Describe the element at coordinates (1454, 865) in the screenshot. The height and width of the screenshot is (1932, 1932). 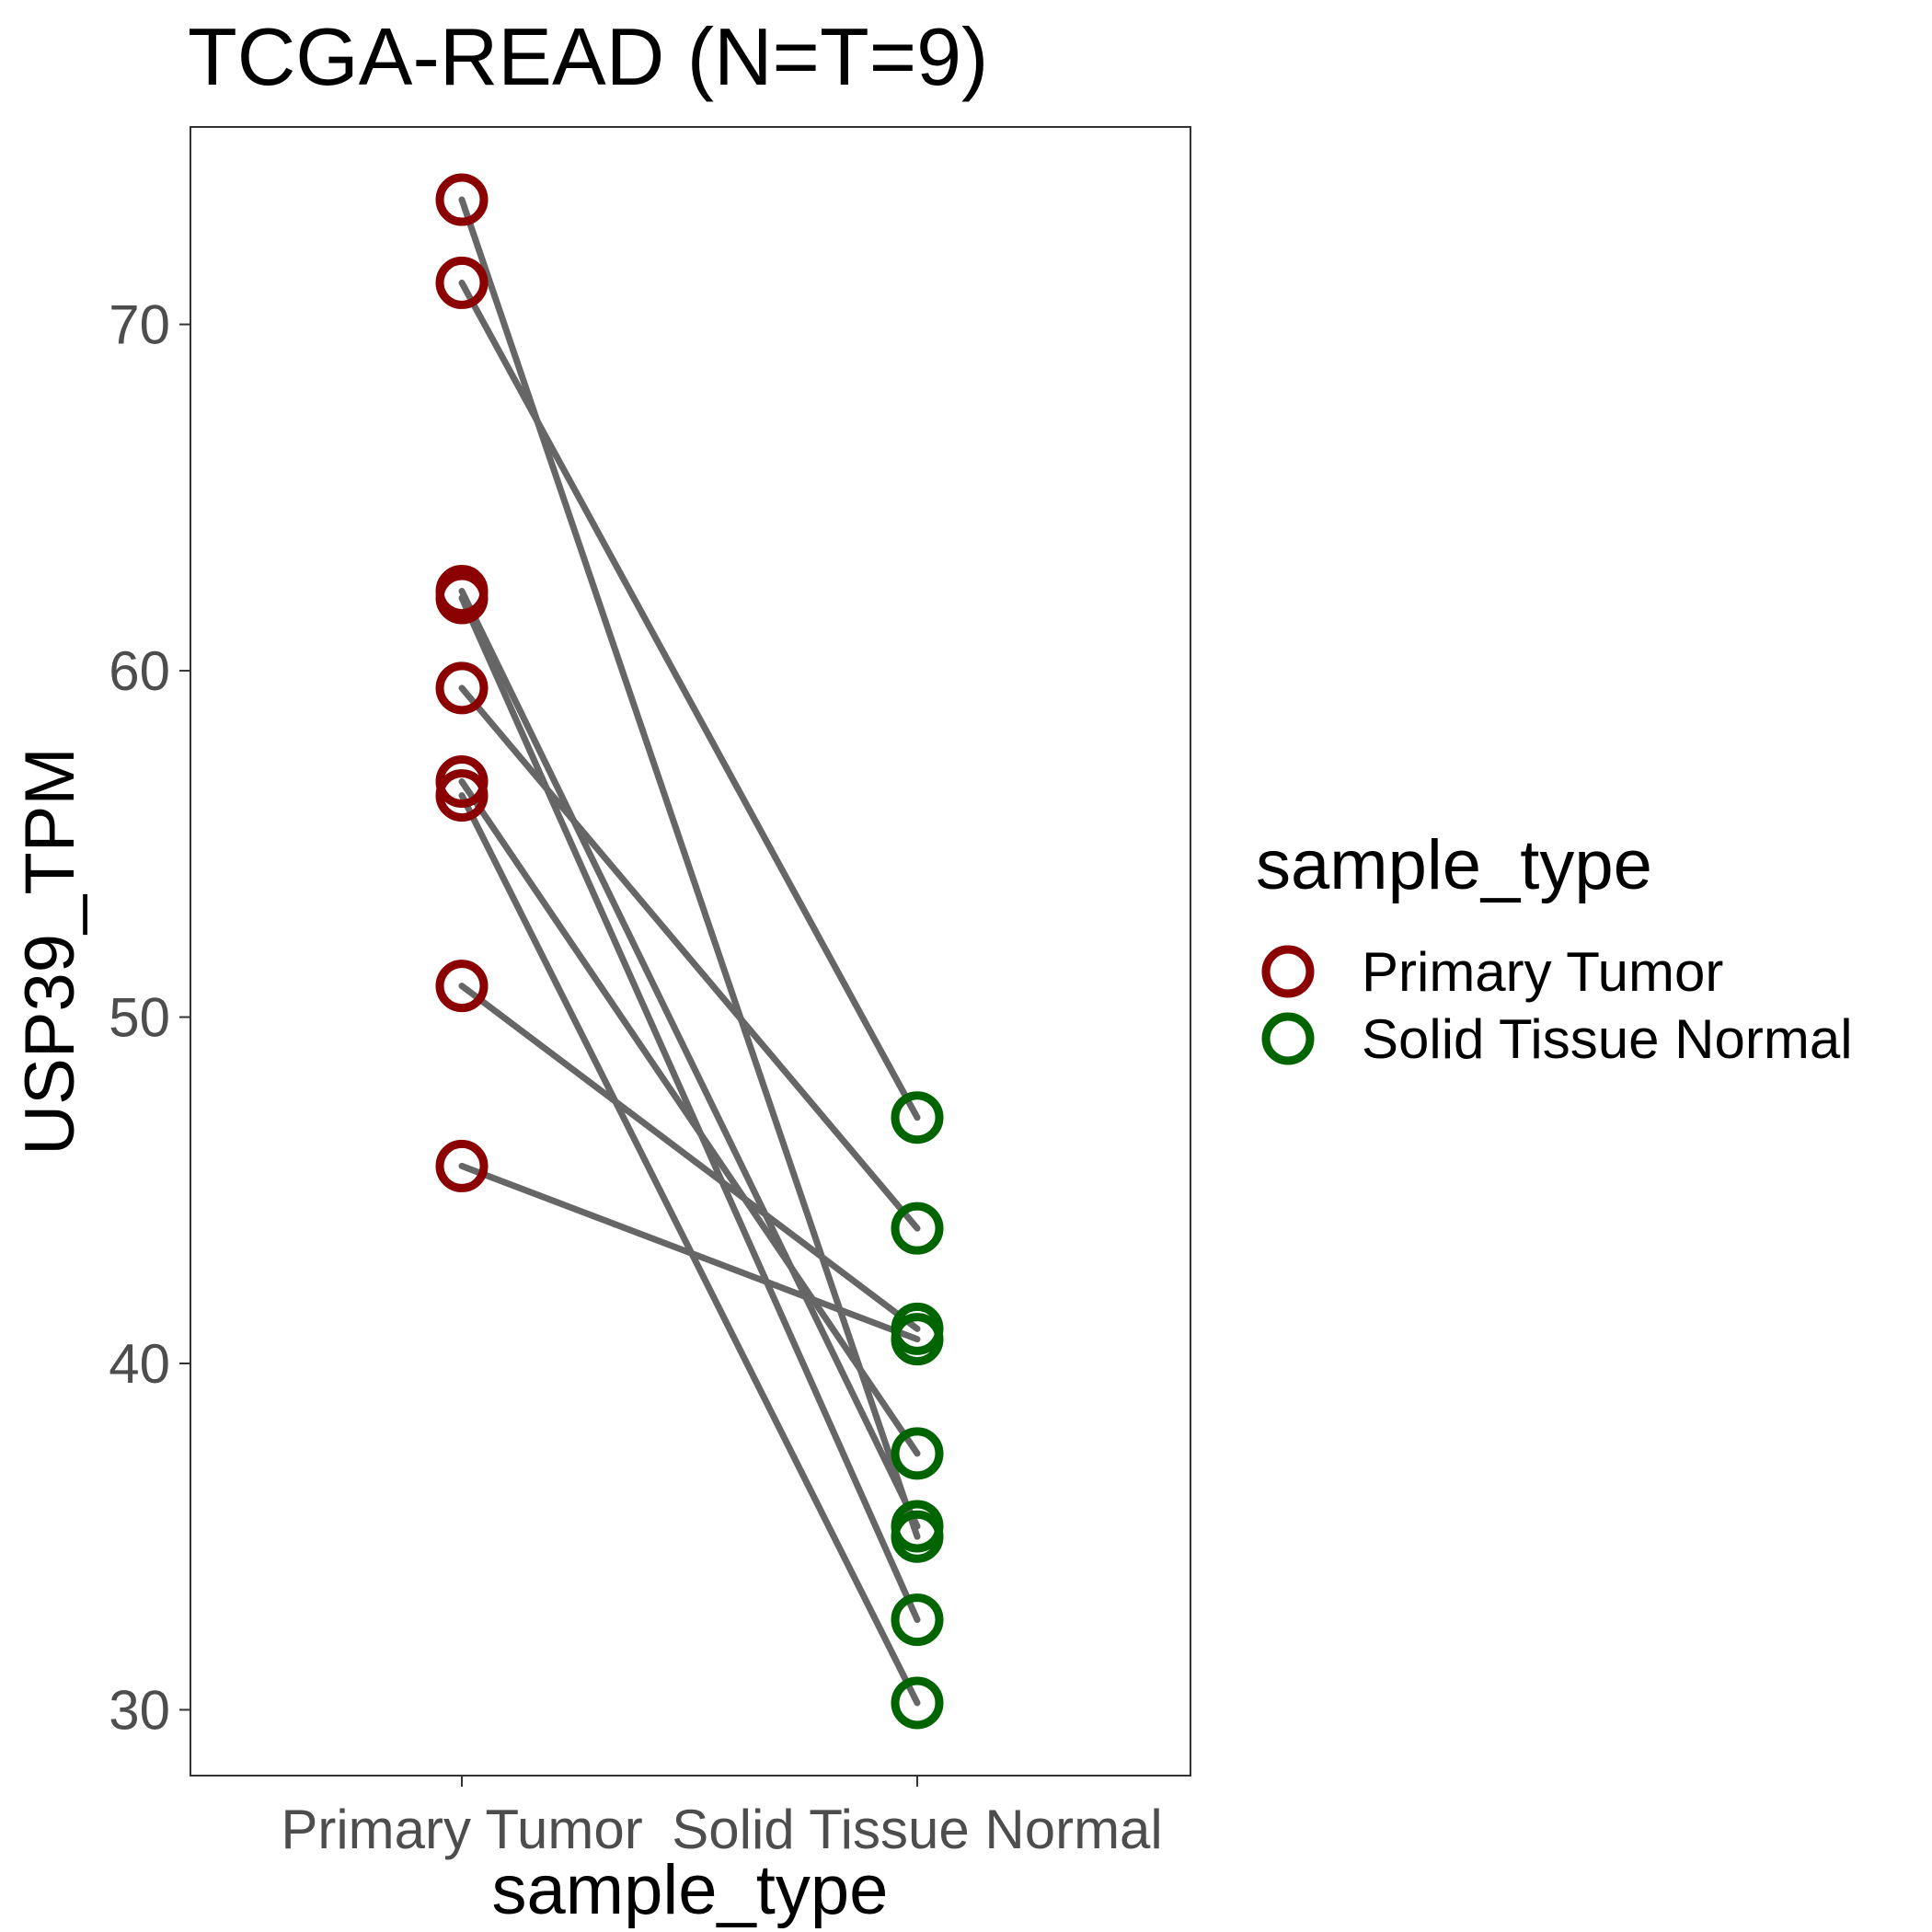
I see `legend-title: sample_type` at that location.